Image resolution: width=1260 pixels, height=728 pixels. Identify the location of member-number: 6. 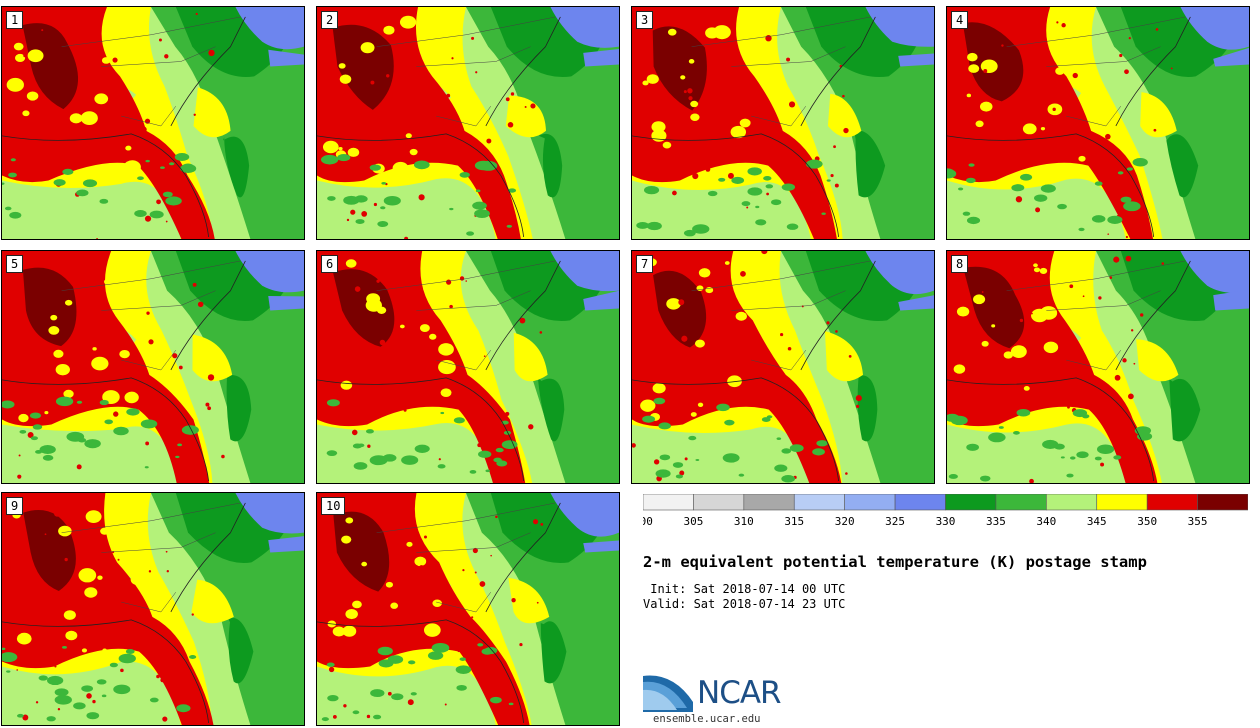
(330, 264).